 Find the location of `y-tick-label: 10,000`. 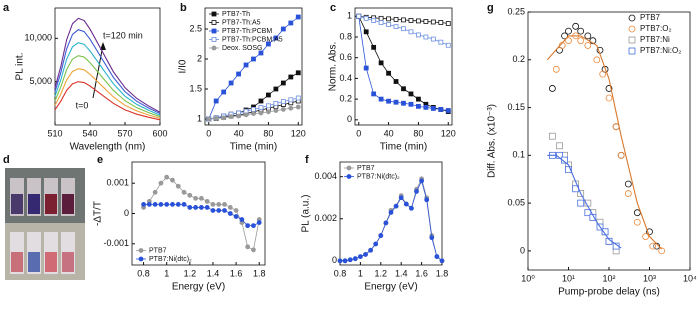

y-tick-label: 10,000 is located at coordinates (38, 38).